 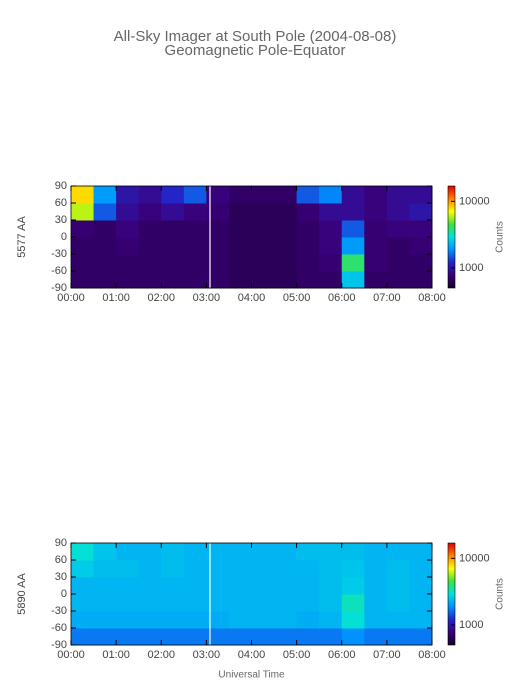 I want to click on colorbar-label: Counts, so click(x=500, y=237).